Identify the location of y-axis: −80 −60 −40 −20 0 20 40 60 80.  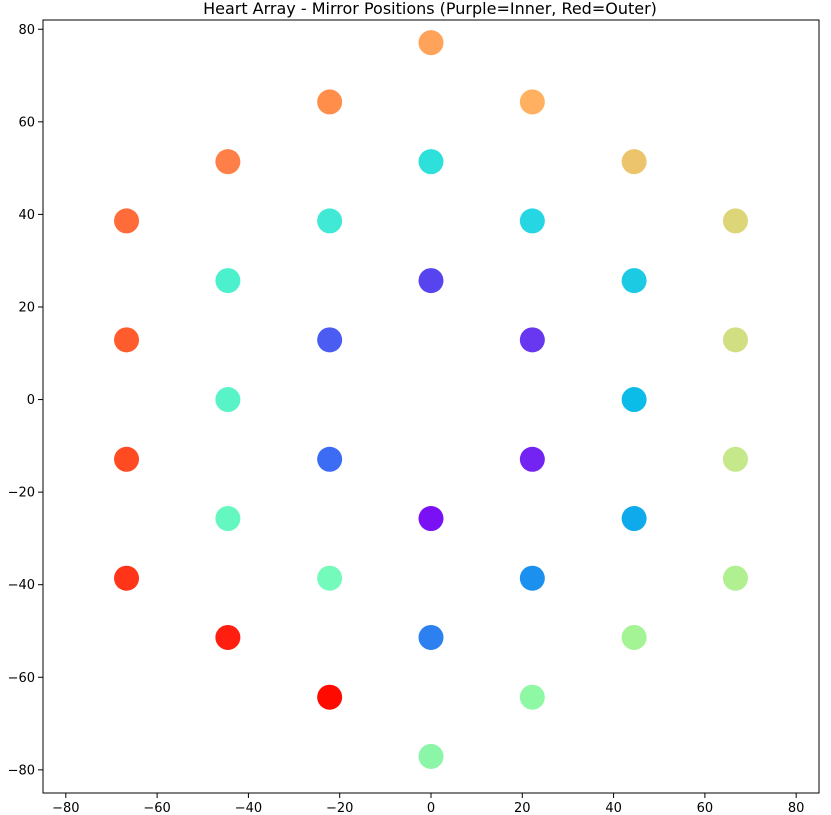
(25, 400).